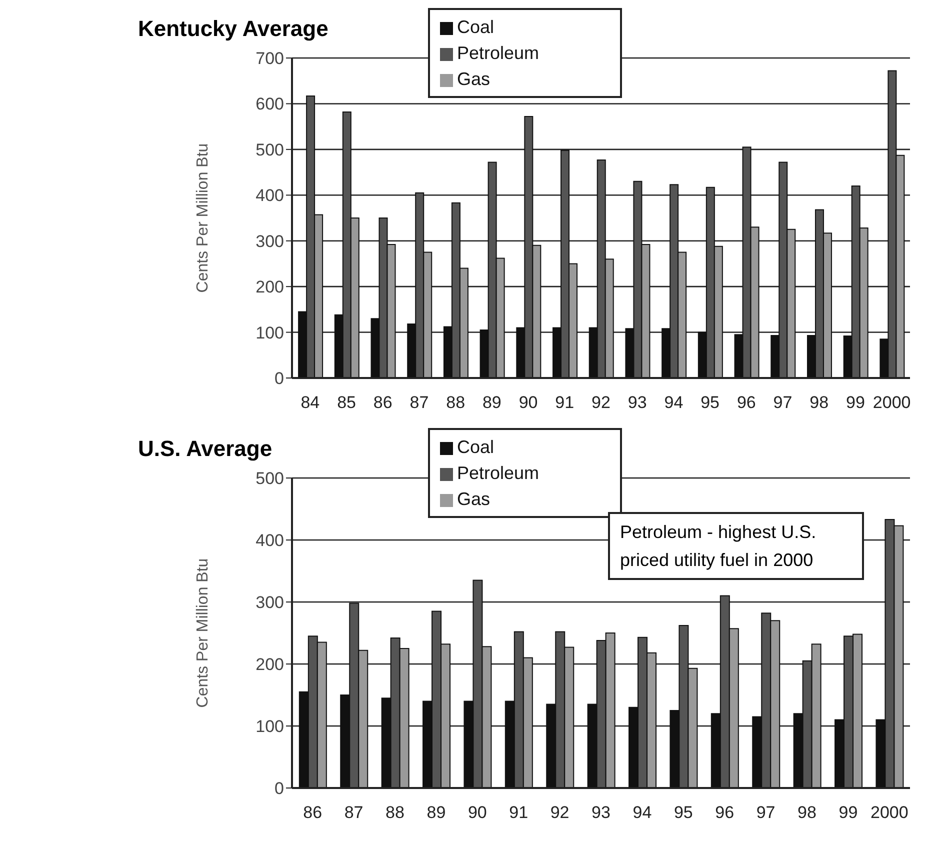 The height and width of the screenshot is (848, 926). What do you see at coordinates (736, 546) in the screenshot?
I see `note-box: Petroleum - highest U.S. priced utility fuel in 2000` at bounding box center [736, 546].